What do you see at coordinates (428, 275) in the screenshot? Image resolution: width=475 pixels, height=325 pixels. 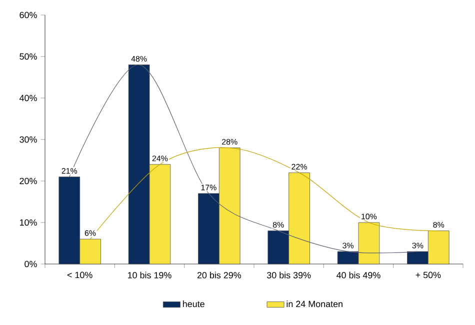 I see `x-tick-label: + 50%` at bounding box center [428, 275].